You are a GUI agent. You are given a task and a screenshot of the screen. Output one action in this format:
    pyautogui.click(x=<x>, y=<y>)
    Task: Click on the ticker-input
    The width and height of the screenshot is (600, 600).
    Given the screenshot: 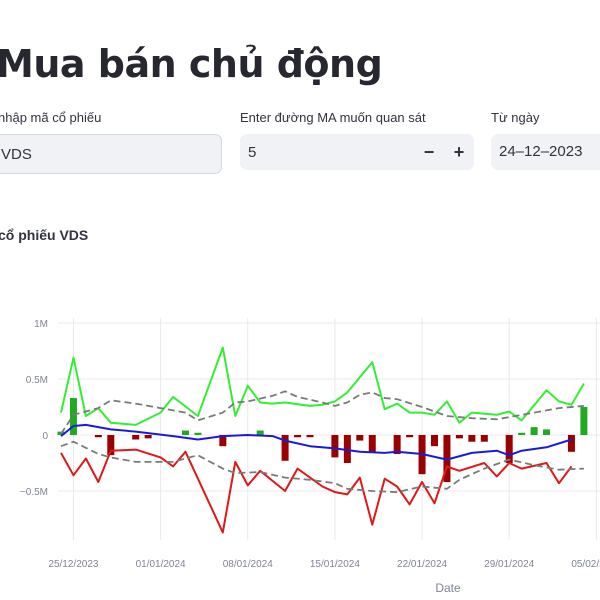 What is the action you would take?
    pyautogui.click(x=111, y=154)
    